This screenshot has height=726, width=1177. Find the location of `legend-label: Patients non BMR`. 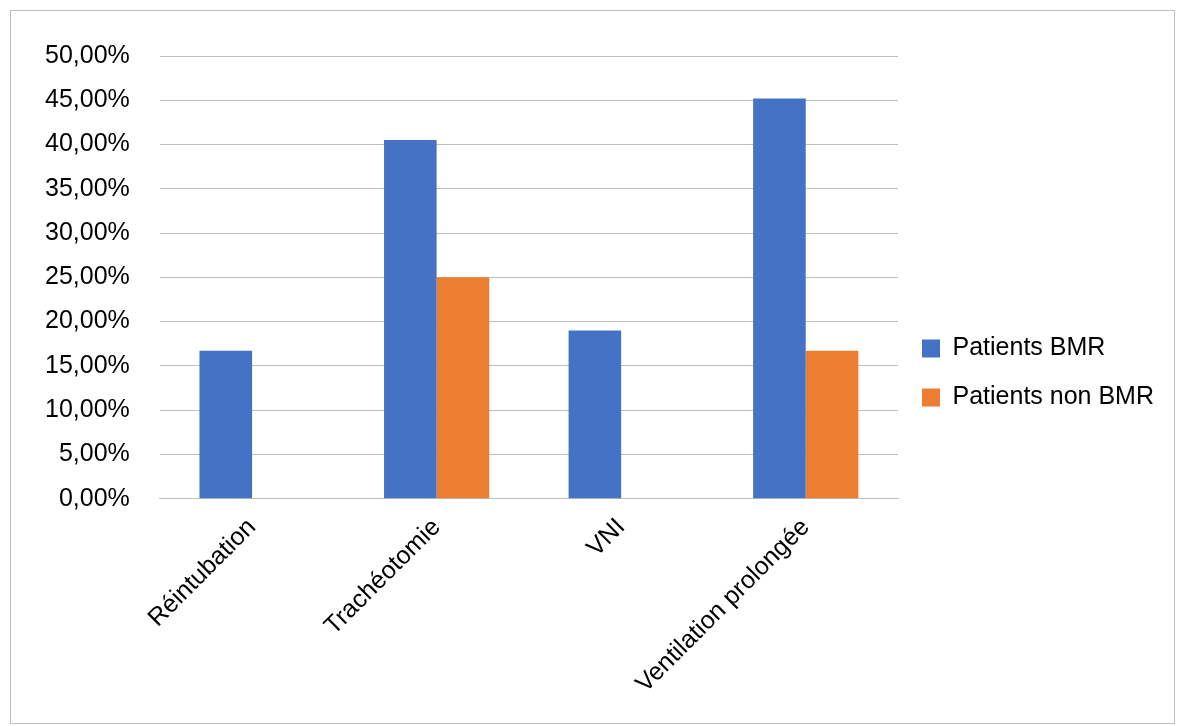

legend-label: Patients non BMR is located at coordinates (1053, 395).